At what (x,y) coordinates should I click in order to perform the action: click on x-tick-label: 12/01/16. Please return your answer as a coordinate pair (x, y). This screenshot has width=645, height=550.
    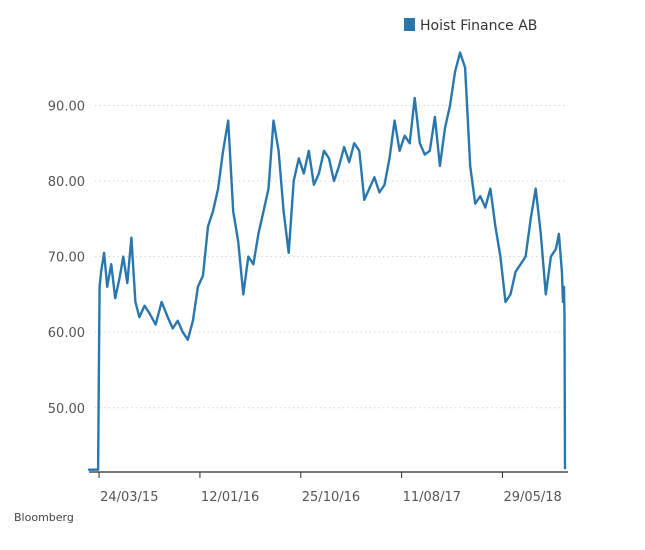
    Looking at the image, I should click on (230, 497).